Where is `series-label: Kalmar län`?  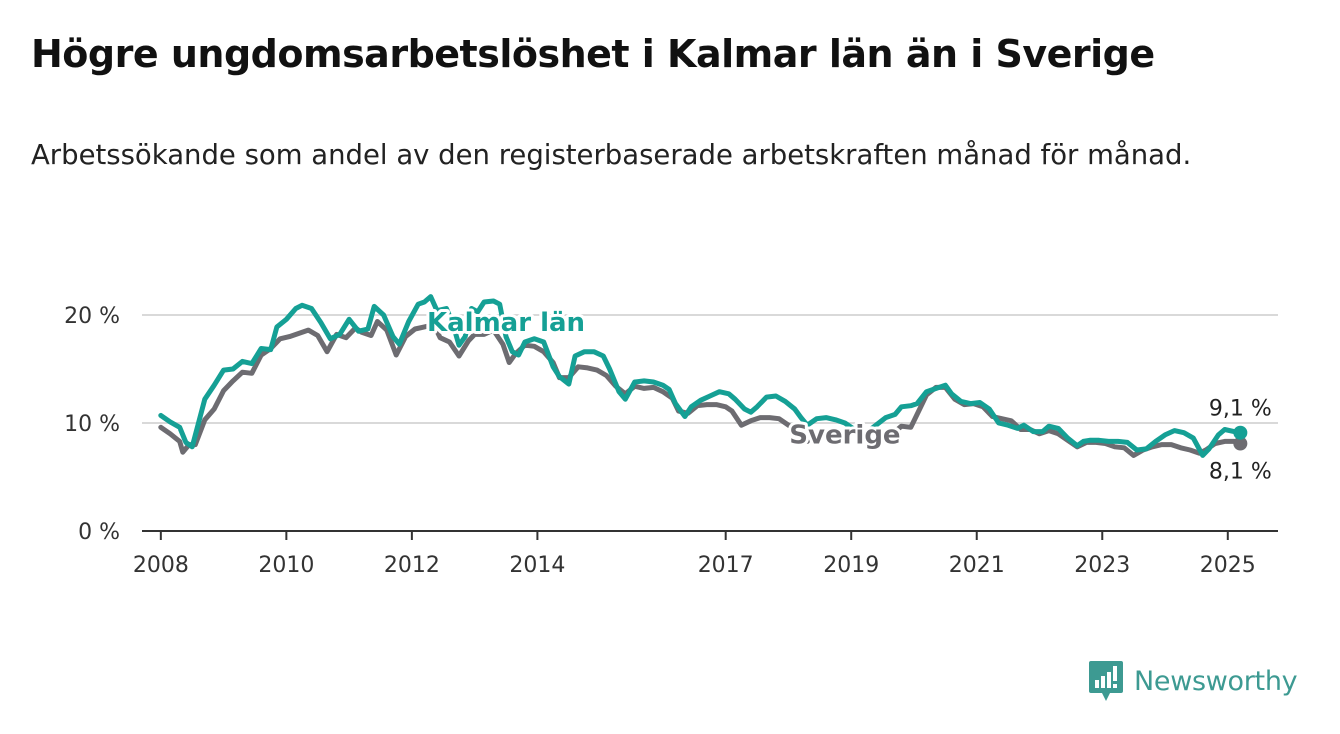
series-label: Kalmar län is located at coordinates (506, 323).